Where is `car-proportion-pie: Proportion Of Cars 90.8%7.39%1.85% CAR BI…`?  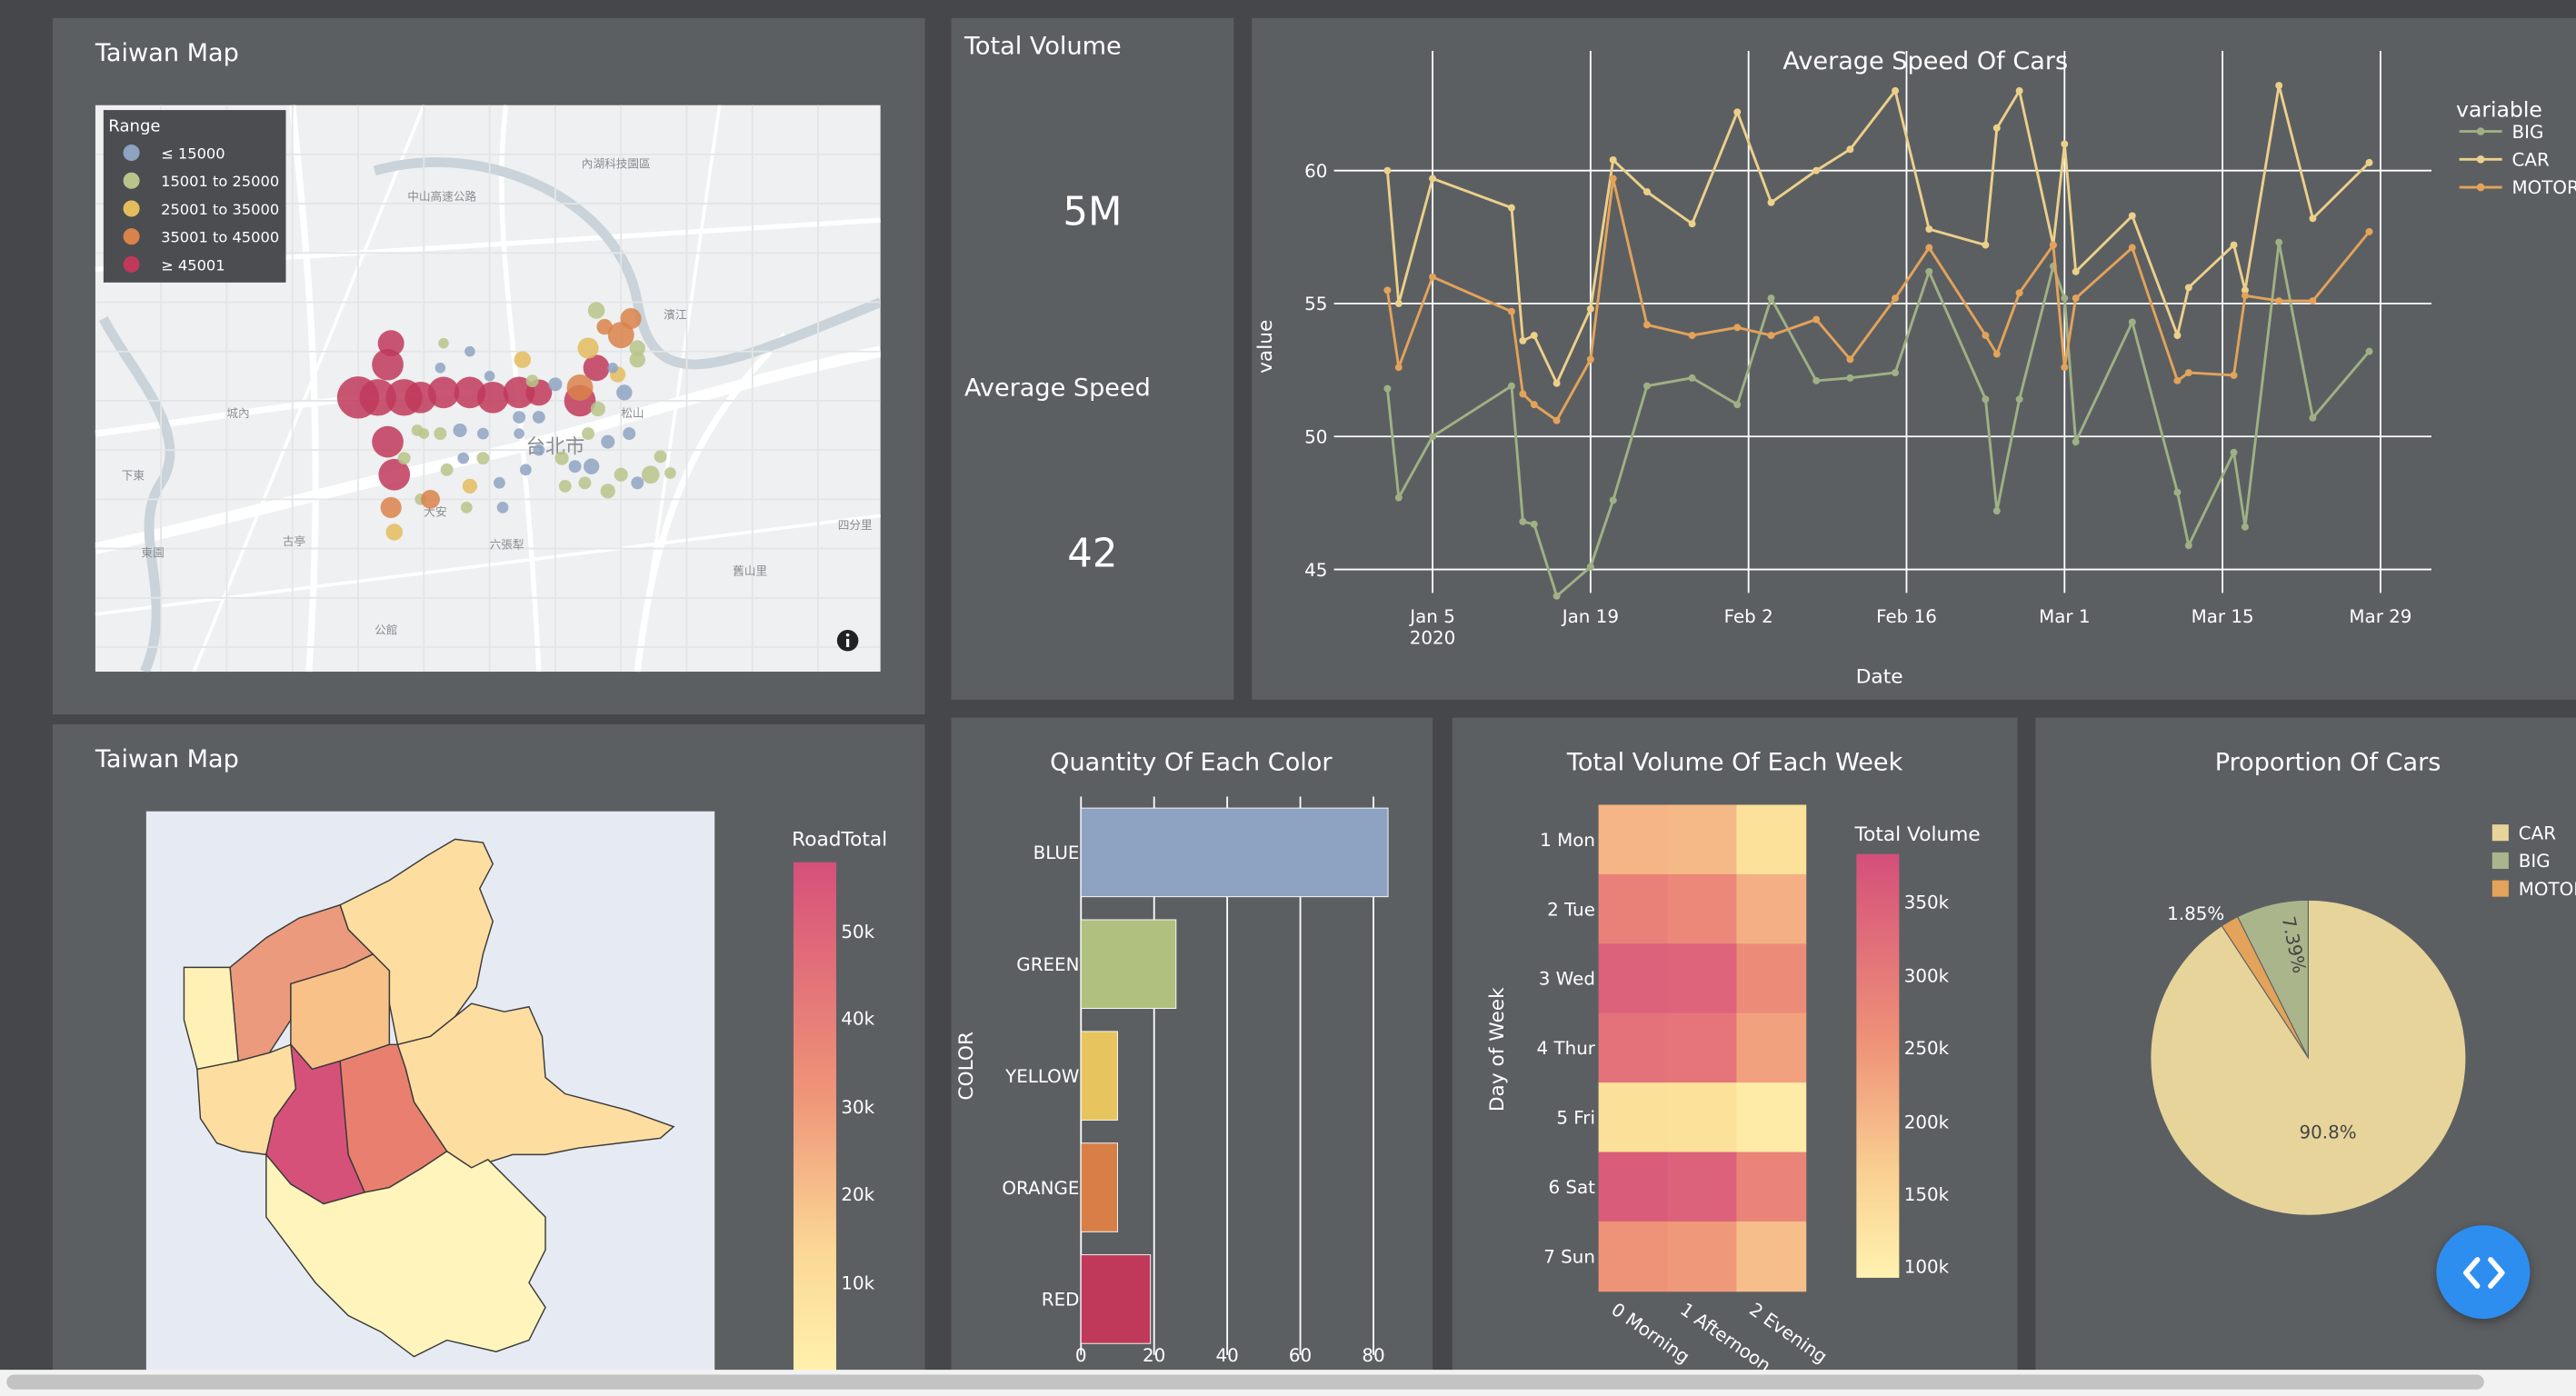
car-proportion-pie: Proportion Of Cars 90.8%7.39%1.85% CAR BI… is located at coordinates (2305, 1045).